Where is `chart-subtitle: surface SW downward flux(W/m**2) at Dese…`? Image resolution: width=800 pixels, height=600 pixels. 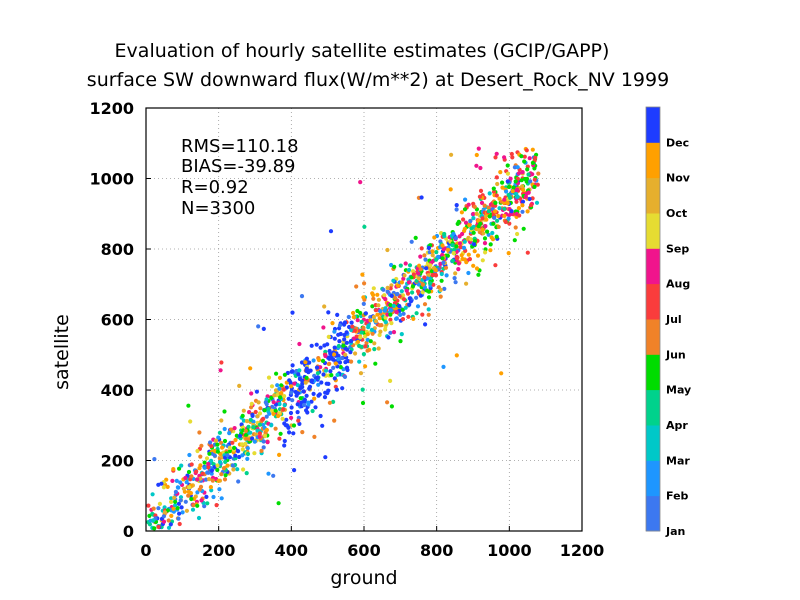
chart-subtitle: surface SW downward flux(W/m**2) at Dese… is located at coordinates (378, 80).